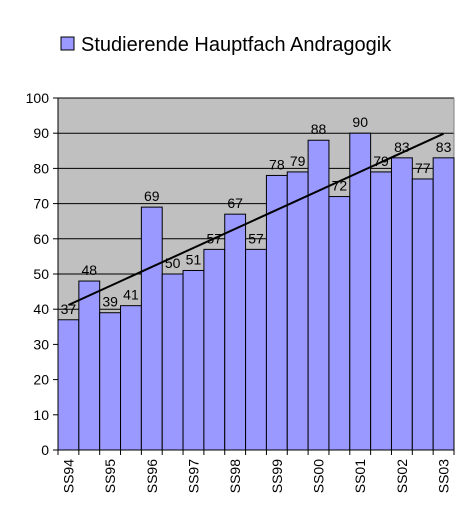 Image resolution: width=469 pixels, height=521 pixels. What do you see at coordinates (360, 291) in the screenshot?
I see `bar-SS01` at bounding box center [360, 291].